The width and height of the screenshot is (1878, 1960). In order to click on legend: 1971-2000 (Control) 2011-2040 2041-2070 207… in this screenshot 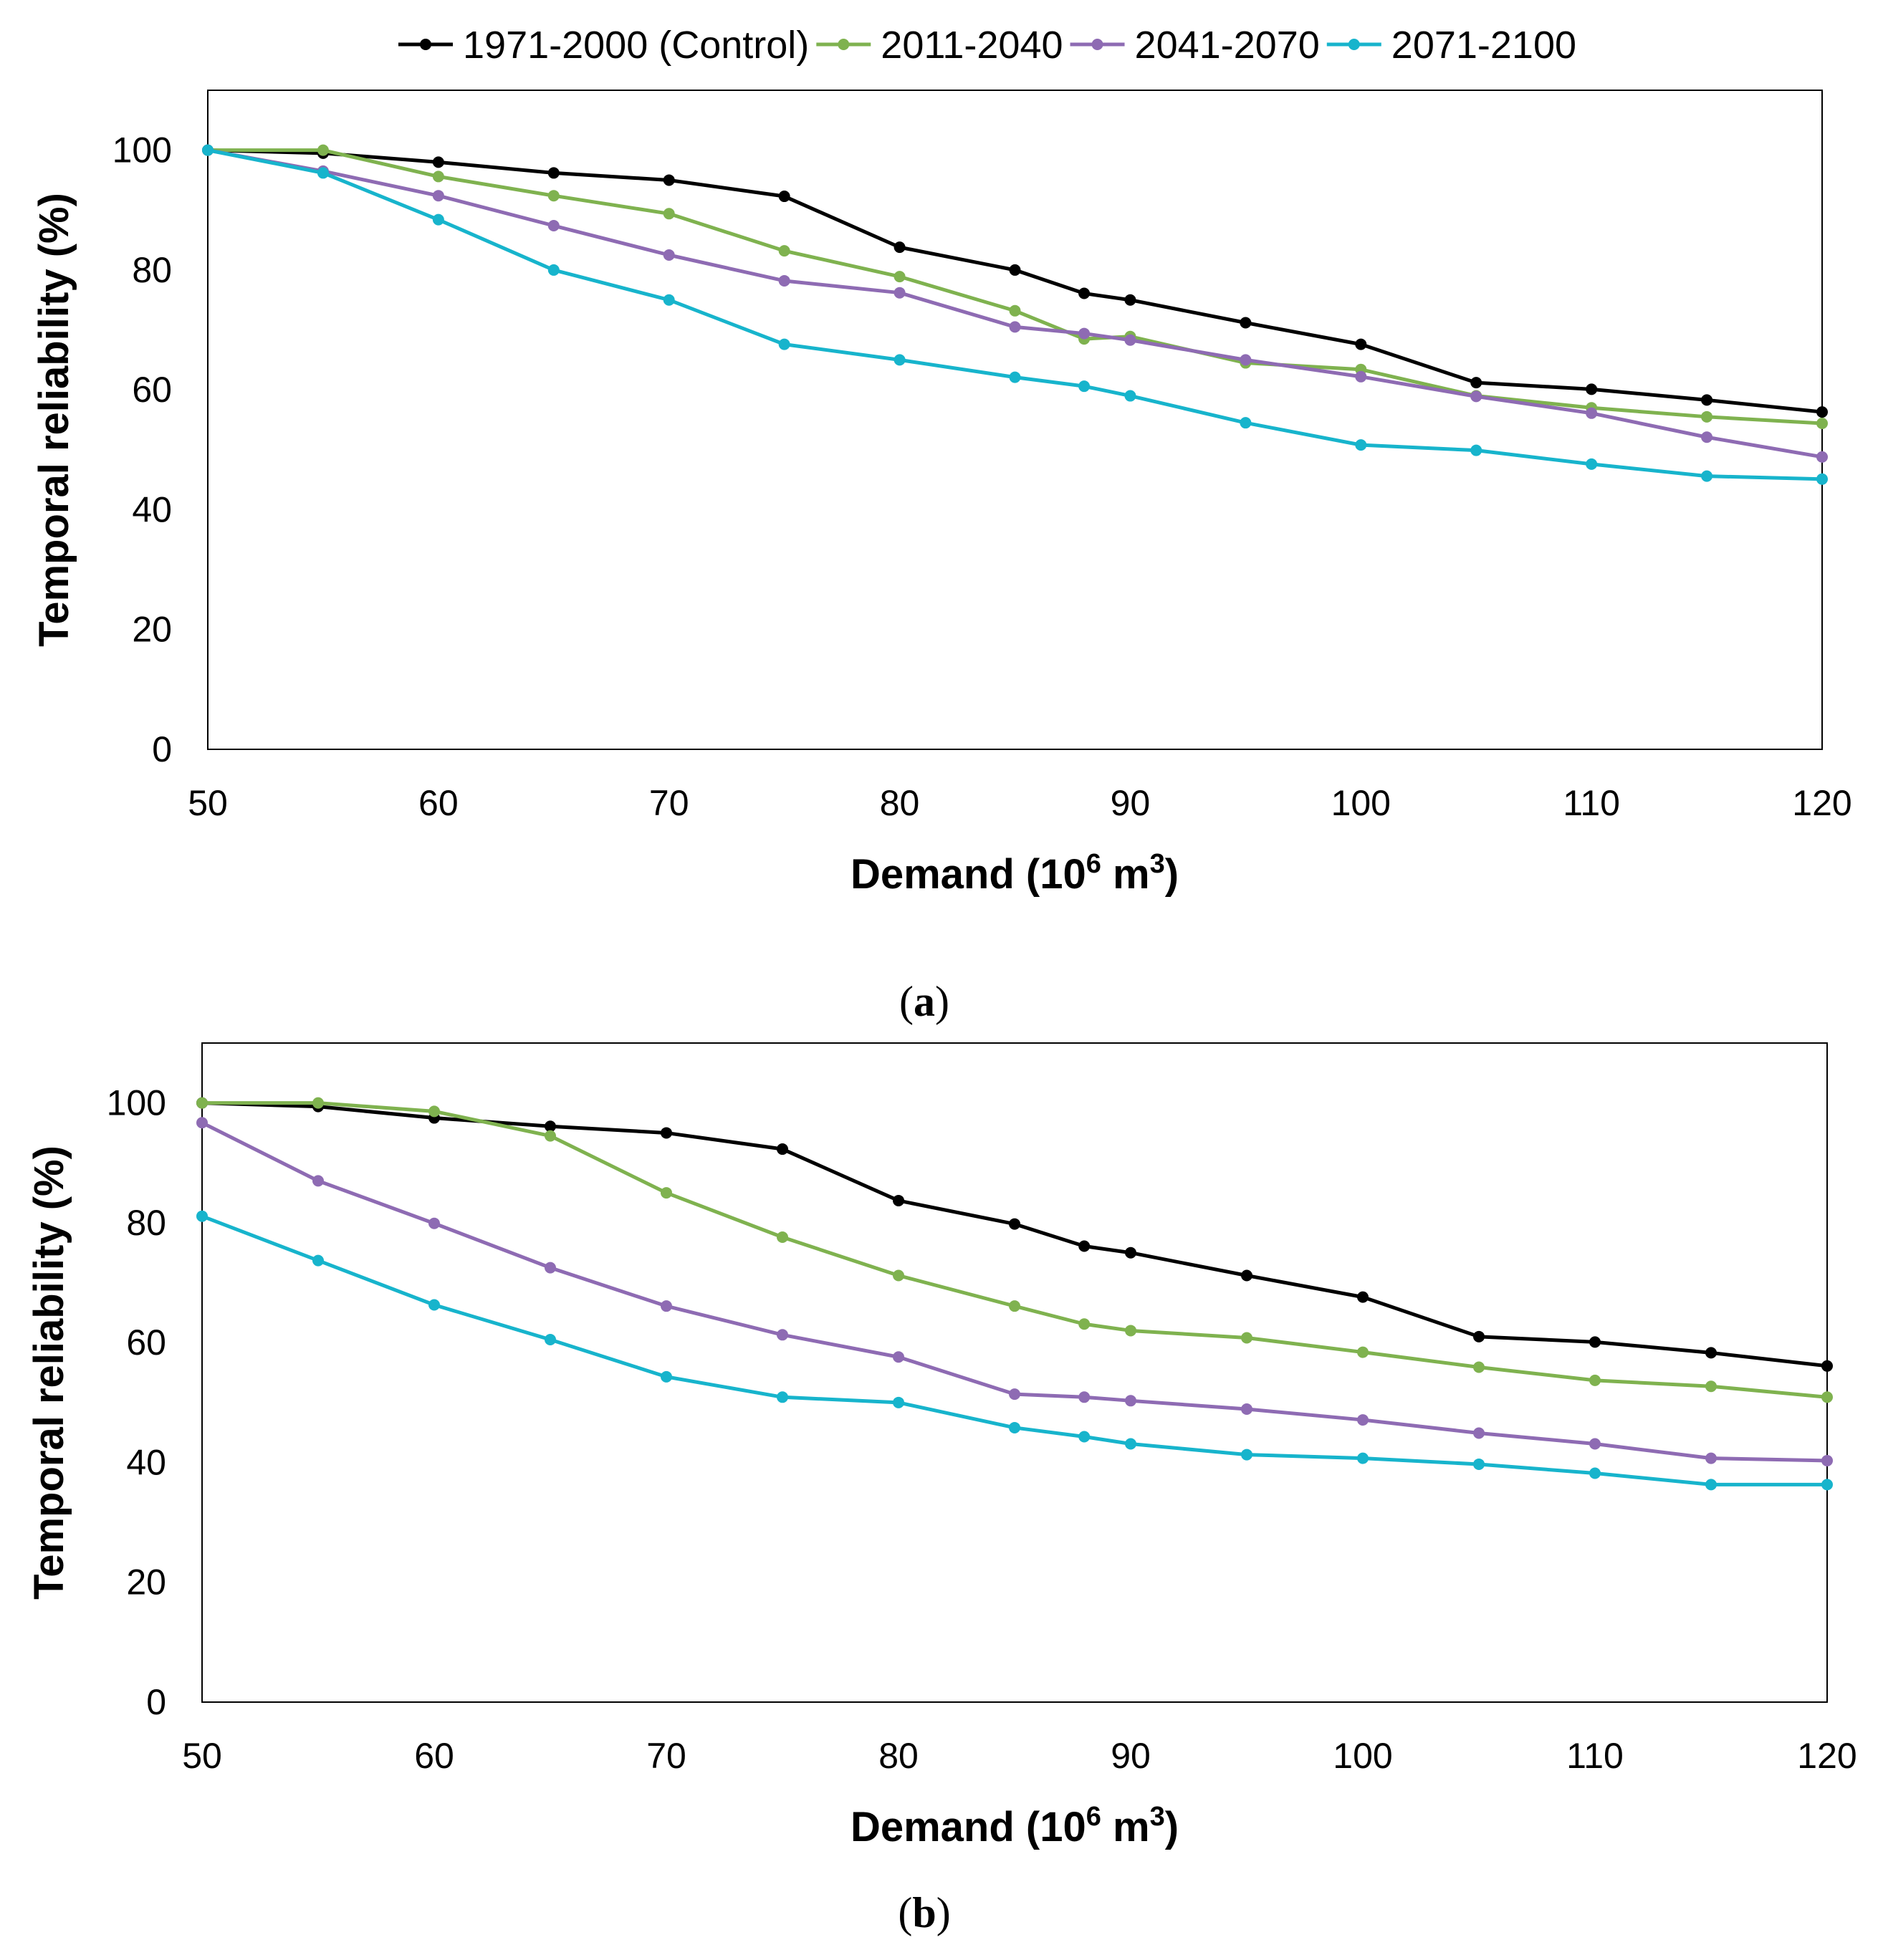, I will do `click(987, 46)`.